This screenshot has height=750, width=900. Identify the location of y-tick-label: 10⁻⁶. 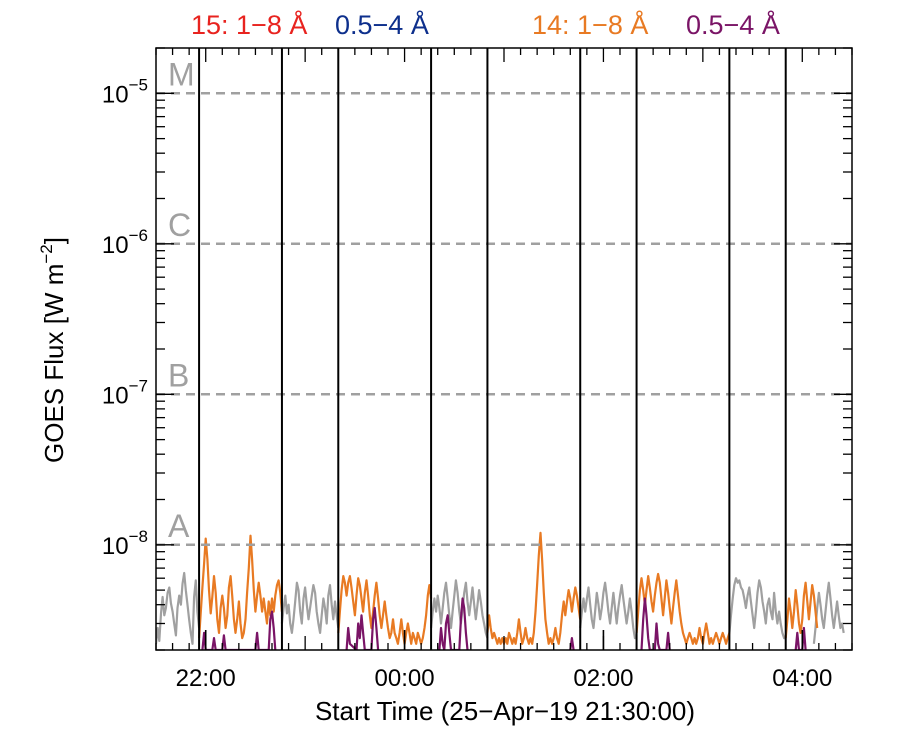
(125, 242).